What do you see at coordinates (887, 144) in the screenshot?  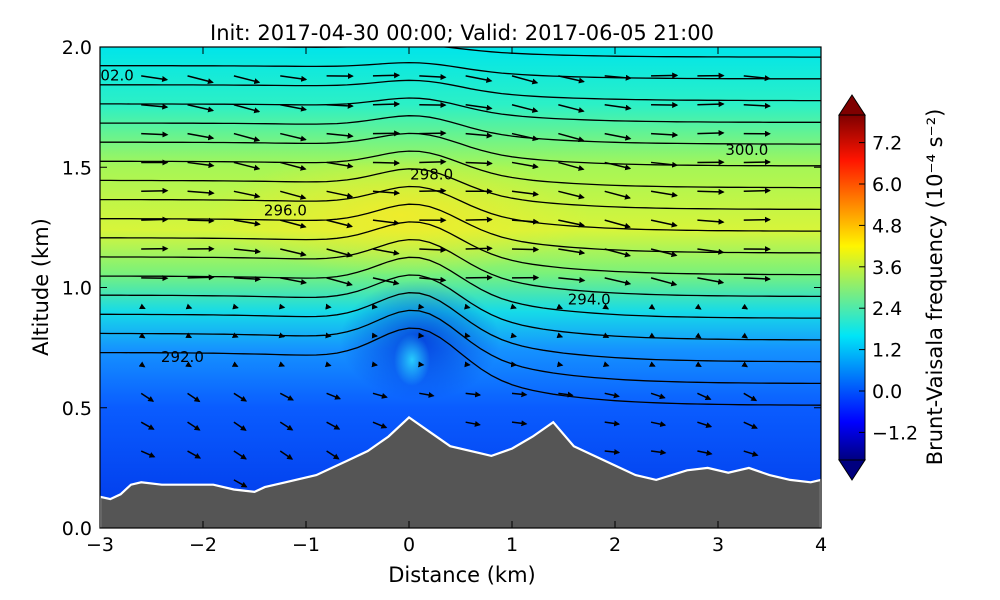 I see `colorbar-tick-label: 7.2` at bounding box center [887, 144].